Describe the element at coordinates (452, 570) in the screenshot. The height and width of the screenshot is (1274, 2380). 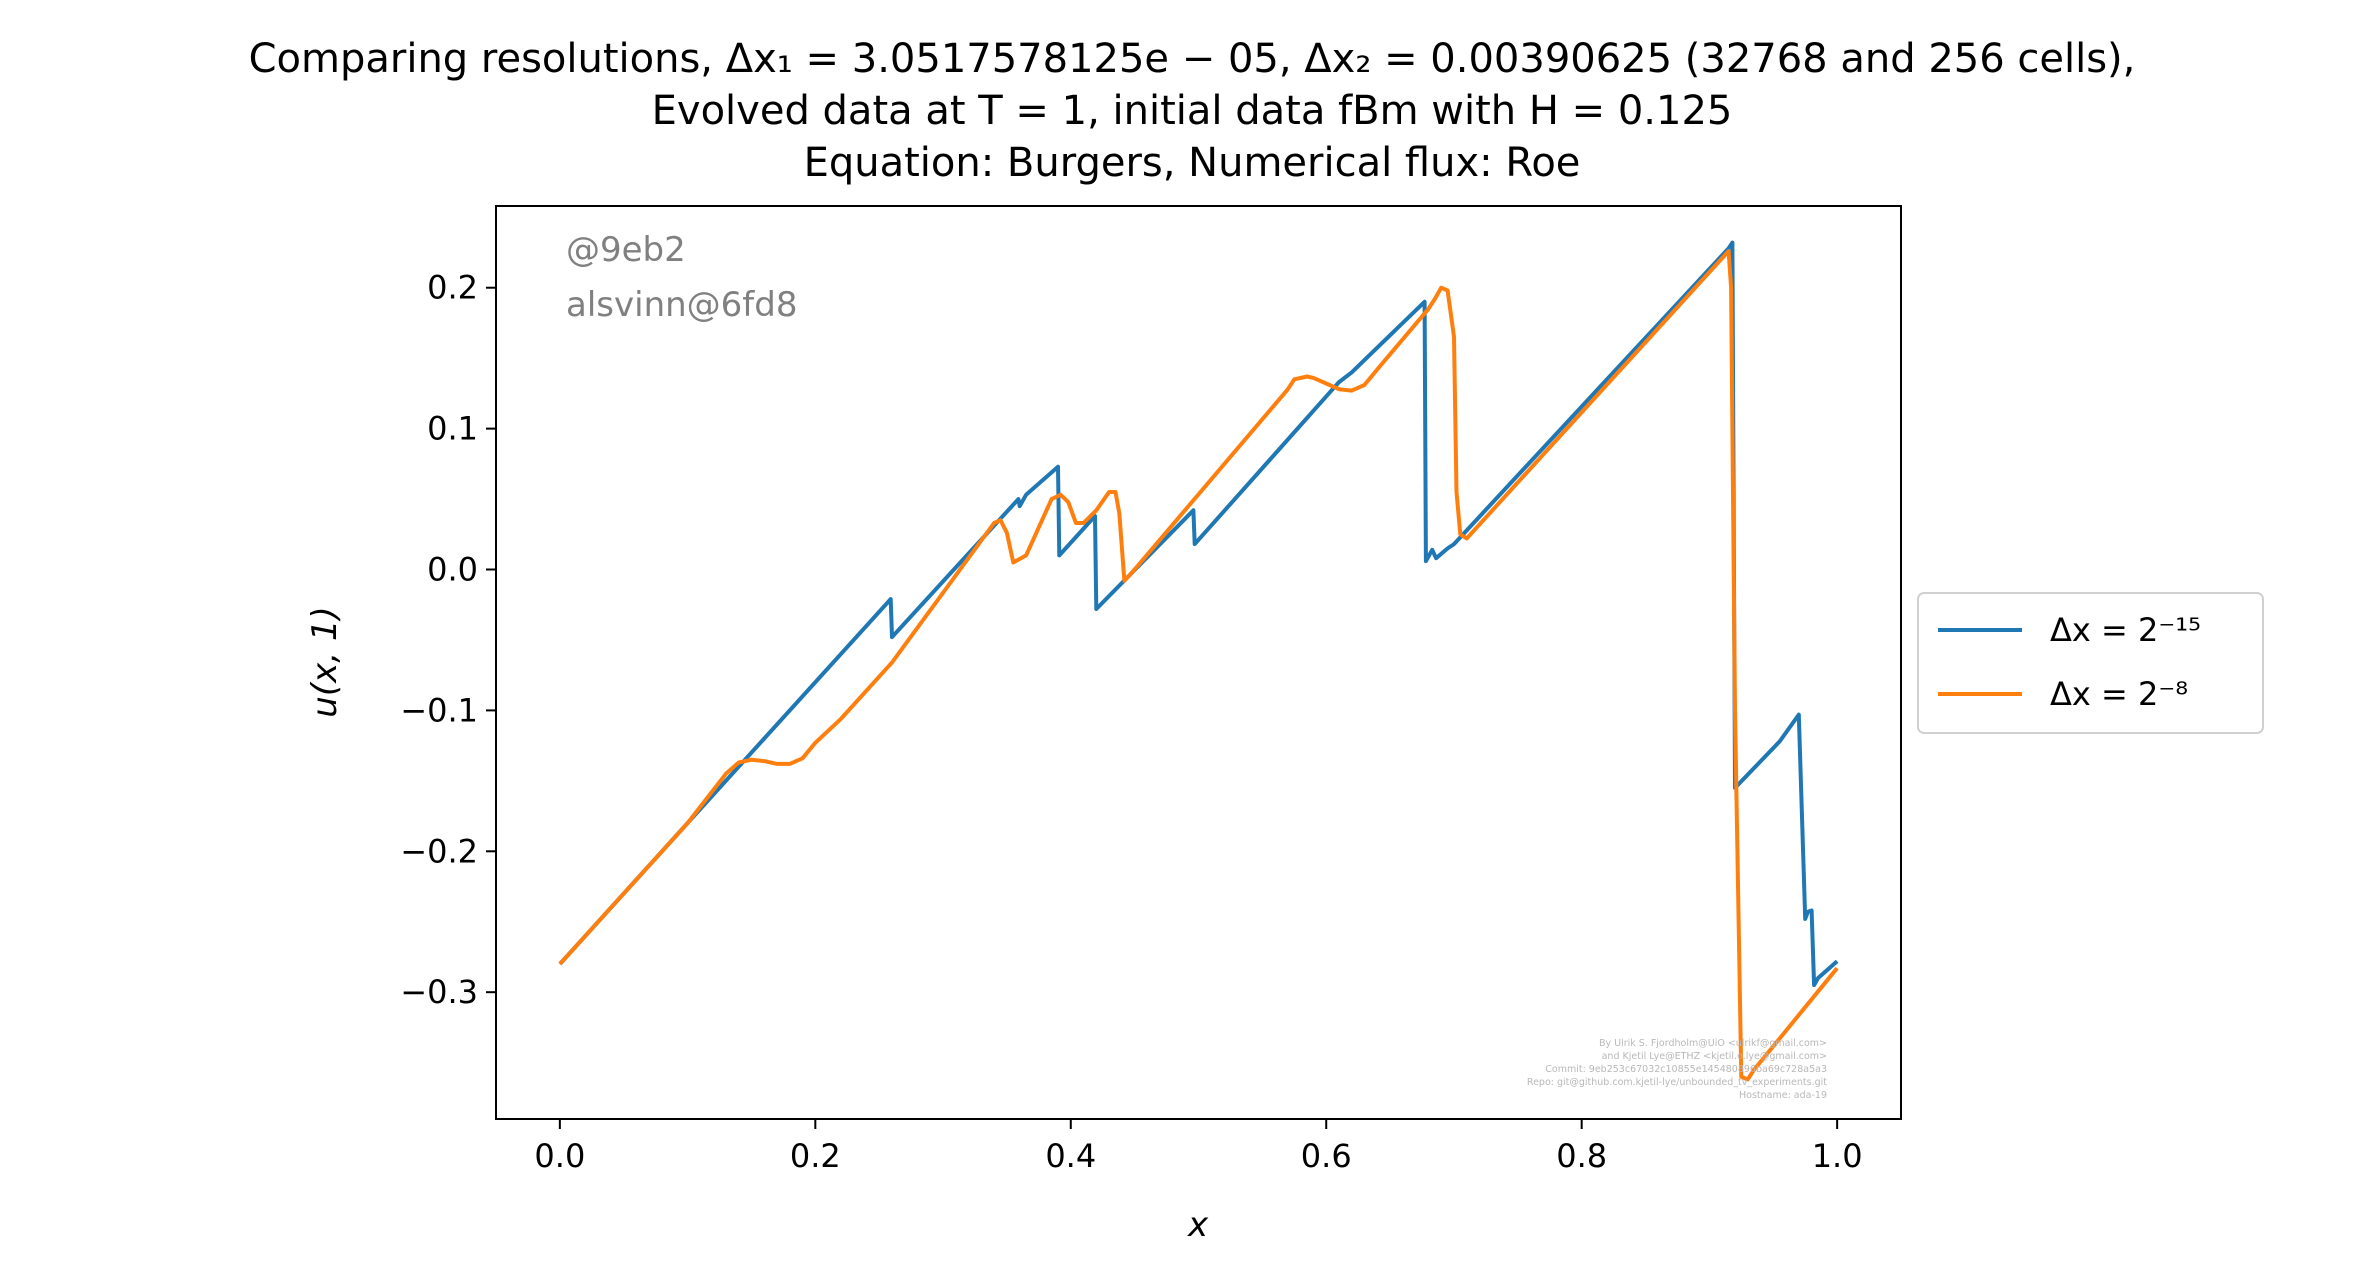
I see `y-tick-label: 0.0` at that location.